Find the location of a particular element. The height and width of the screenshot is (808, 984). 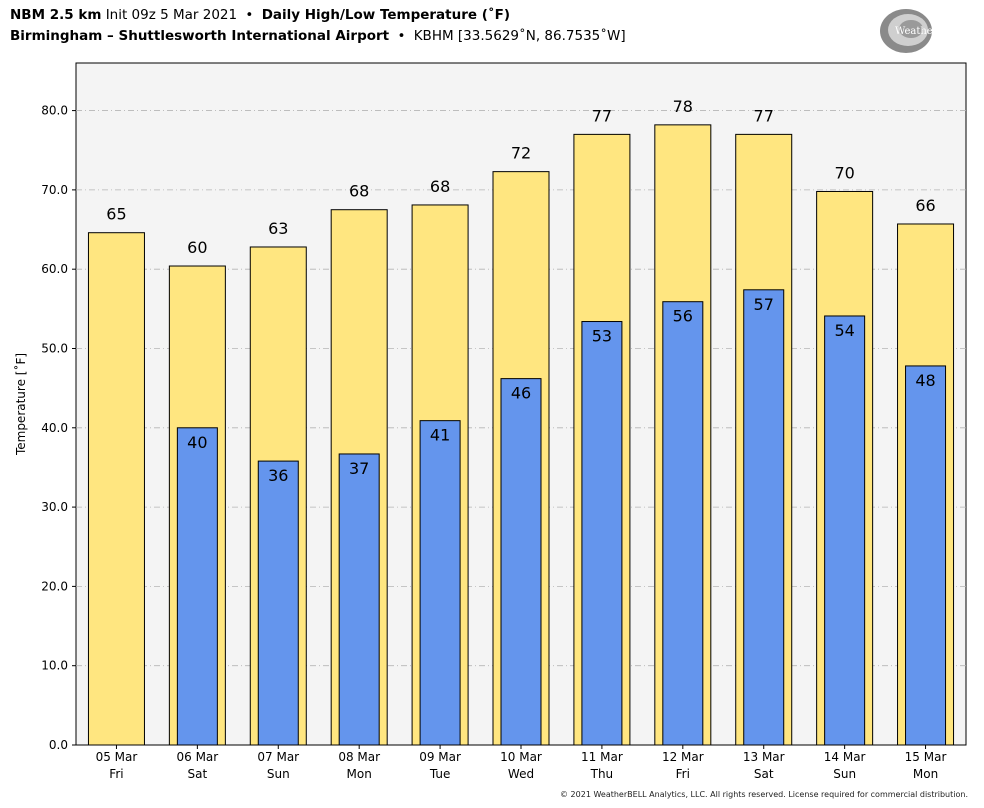

low-temp-label: 36 is located at coordinates (278, 475).